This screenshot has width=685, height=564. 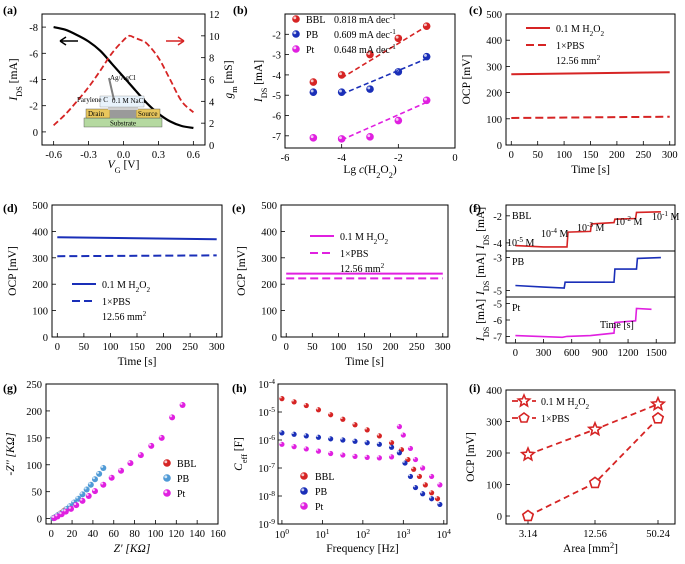 I want to click on panel-h-point-BBL-1-shine, so click(x=292, y=400).